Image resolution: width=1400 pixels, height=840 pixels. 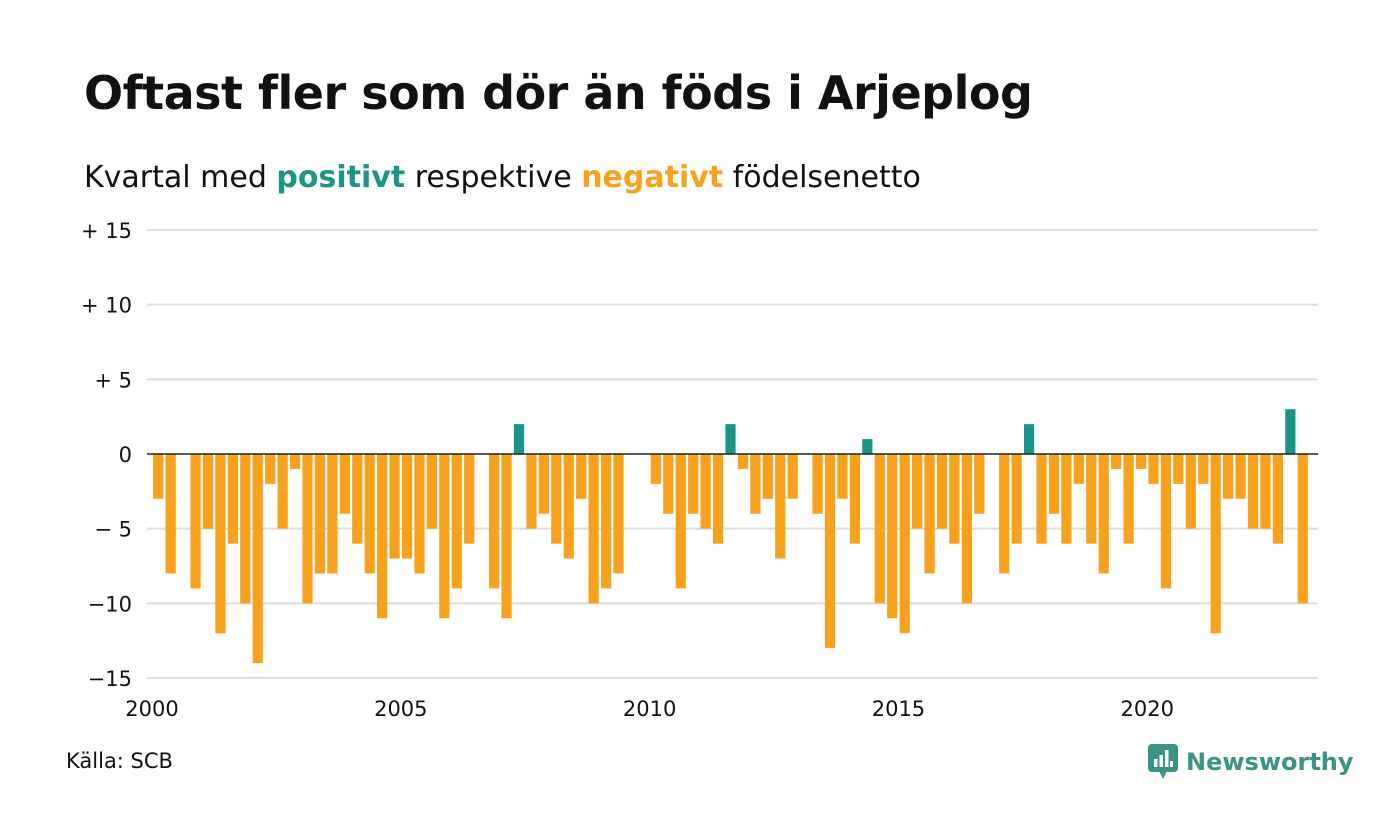 I want to click on y-tick-label: + 10, so click(x=106, y=306).